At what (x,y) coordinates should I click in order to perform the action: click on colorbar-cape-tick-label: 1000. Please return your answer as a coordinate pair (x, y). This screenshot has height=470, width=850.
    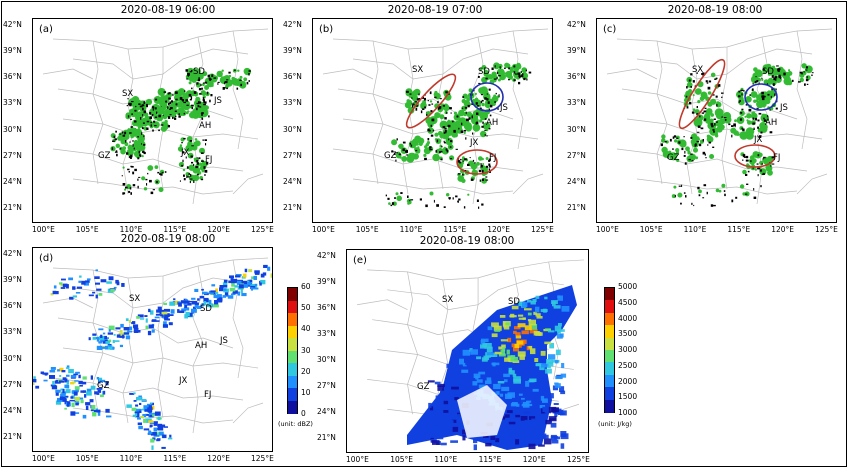
    Looking at the image, I should click on (628, 412).